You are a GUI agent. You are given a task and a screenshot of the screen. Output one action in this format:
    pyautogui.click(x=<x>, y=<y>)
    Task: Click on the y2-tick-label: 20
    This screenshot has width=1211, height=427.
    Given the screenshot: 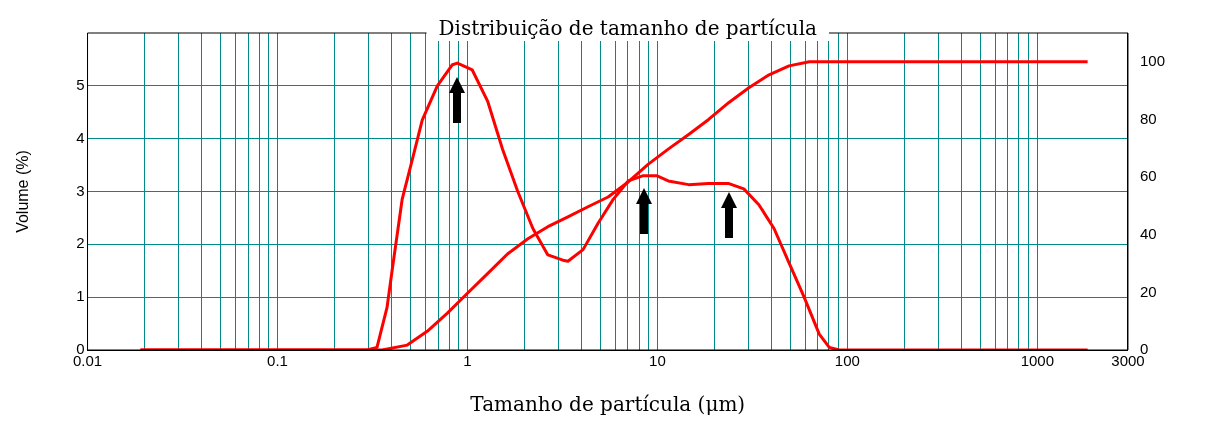 What is the action you would take?
    pyautogui.click(x=1148, y=291)
    